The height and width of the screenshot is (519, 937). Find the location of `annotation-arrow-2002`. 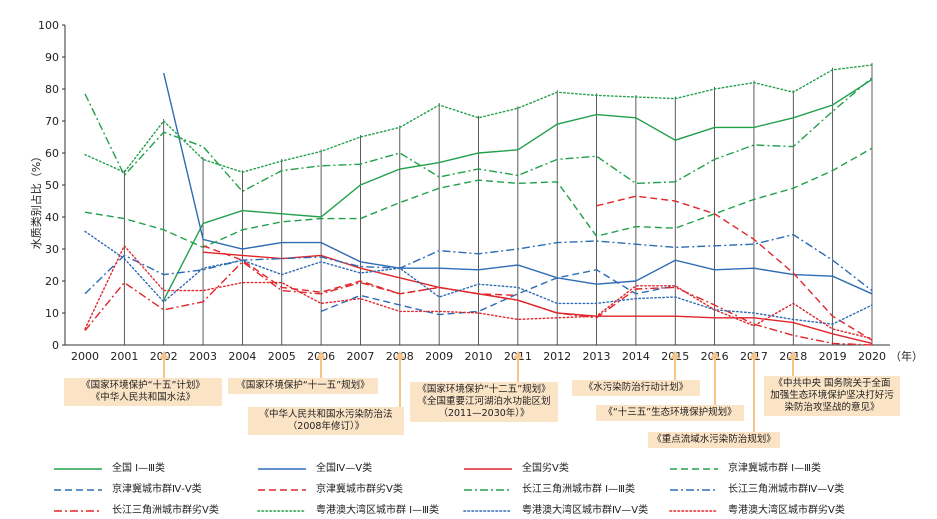

annotation-arrow-2002 is located at coordinates (163, 364).